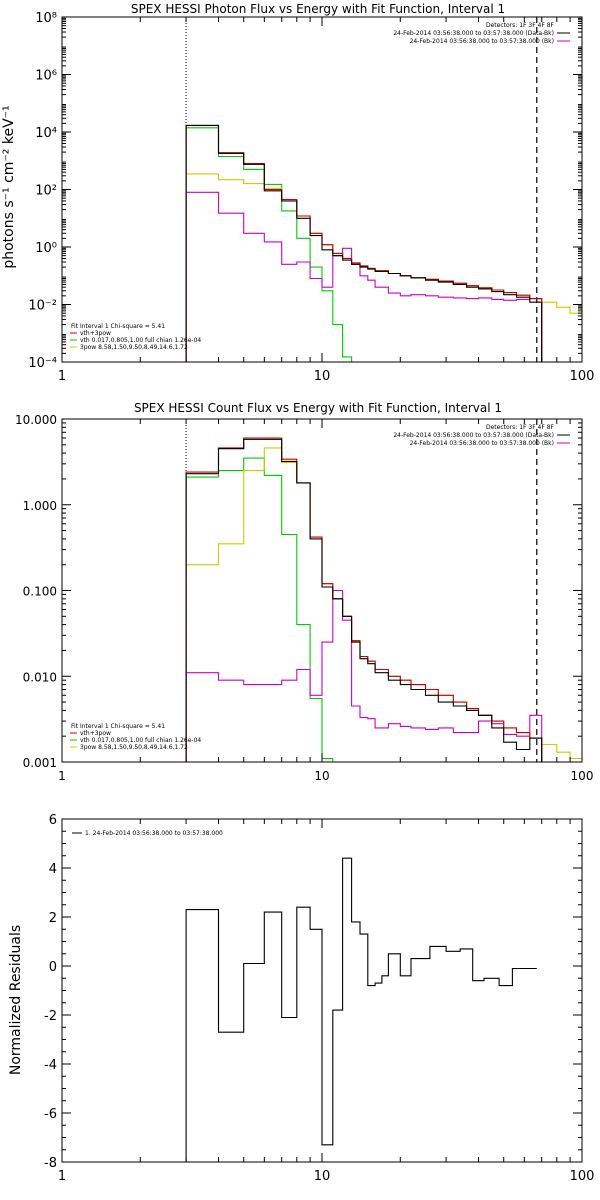  I want to click on y-tick-label: -4, so click(50, 1065).